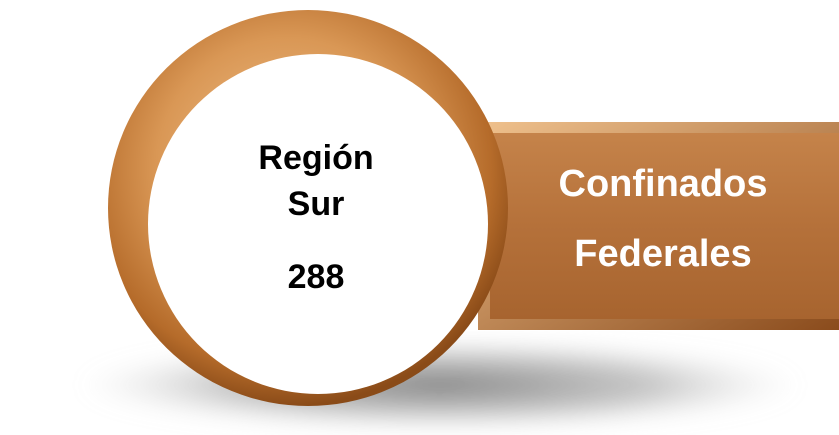 The image size is (839, 435). I want to click on circle-line: Sur, so click(316, 204).